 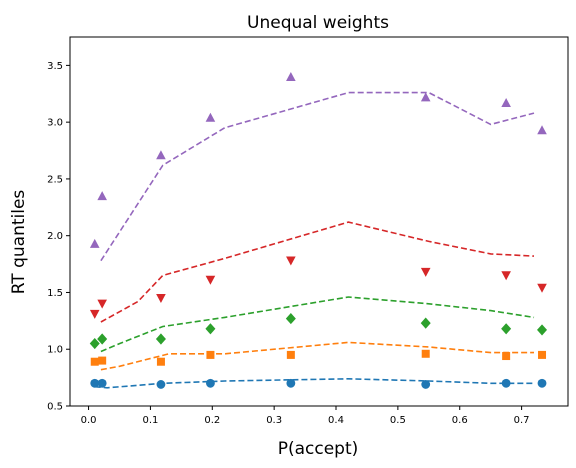 What do you see at coordinates (336, 420) in the screenshot?
I see `x-tick-label: 0.4` at bounding box center [336, 420].